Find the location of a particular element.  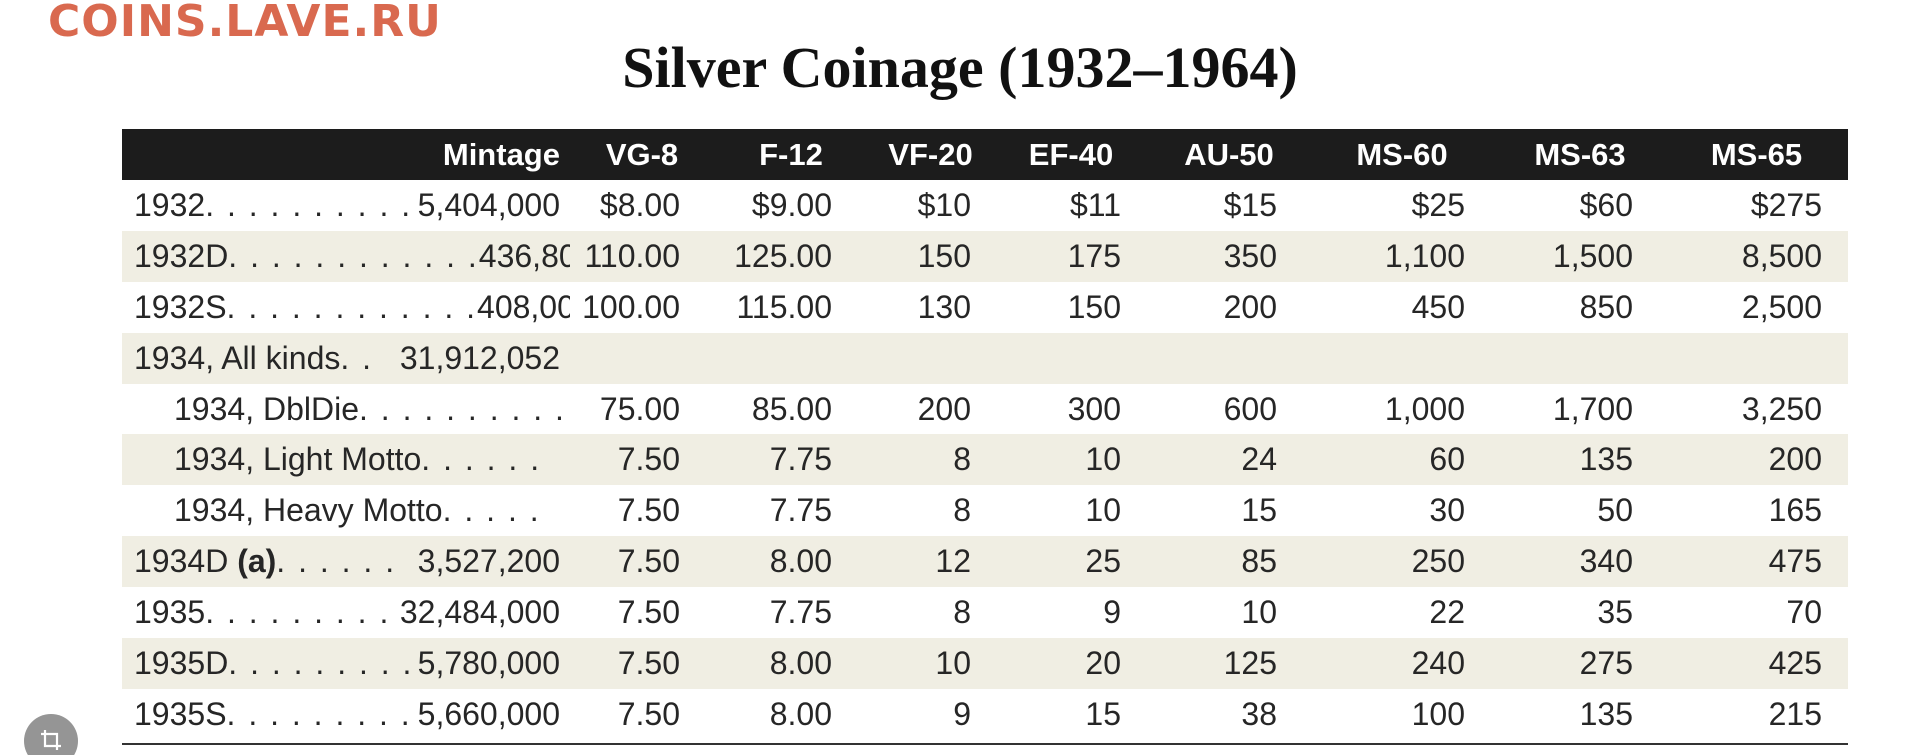

row-label-cell: 1934D (a) . . . . . . 3,527,200 is located at coordinates (346, 561).